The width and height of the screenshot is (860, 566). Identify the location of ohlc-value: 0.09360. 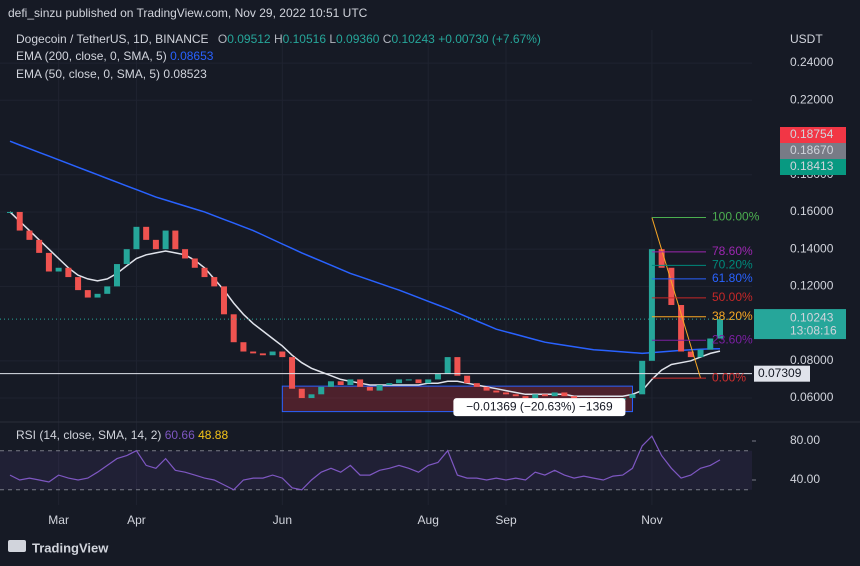
(358, 39).